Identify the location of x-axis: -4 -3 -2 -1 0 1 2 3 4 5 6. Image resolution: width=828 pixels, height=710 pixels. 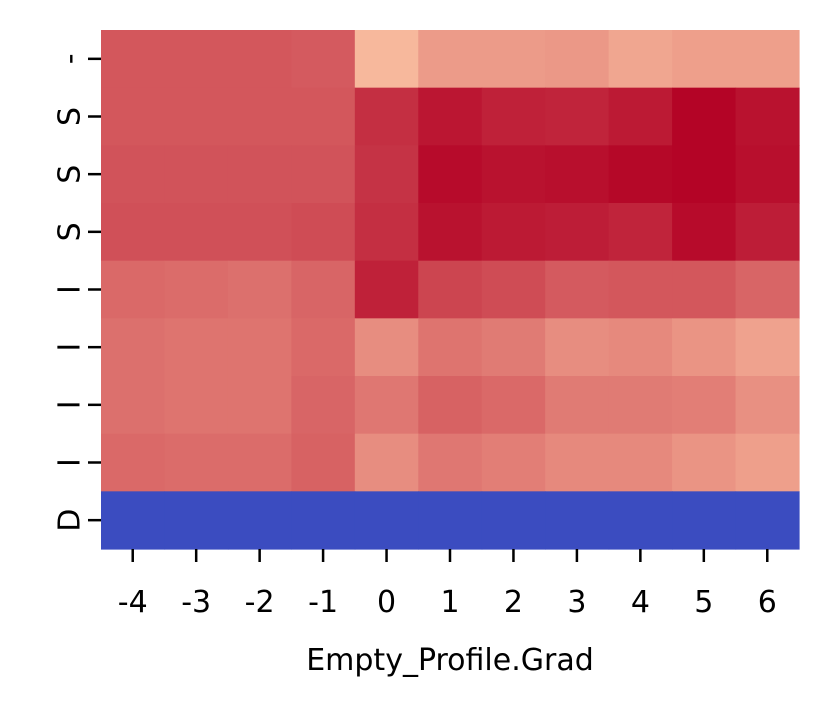
(447, 584).